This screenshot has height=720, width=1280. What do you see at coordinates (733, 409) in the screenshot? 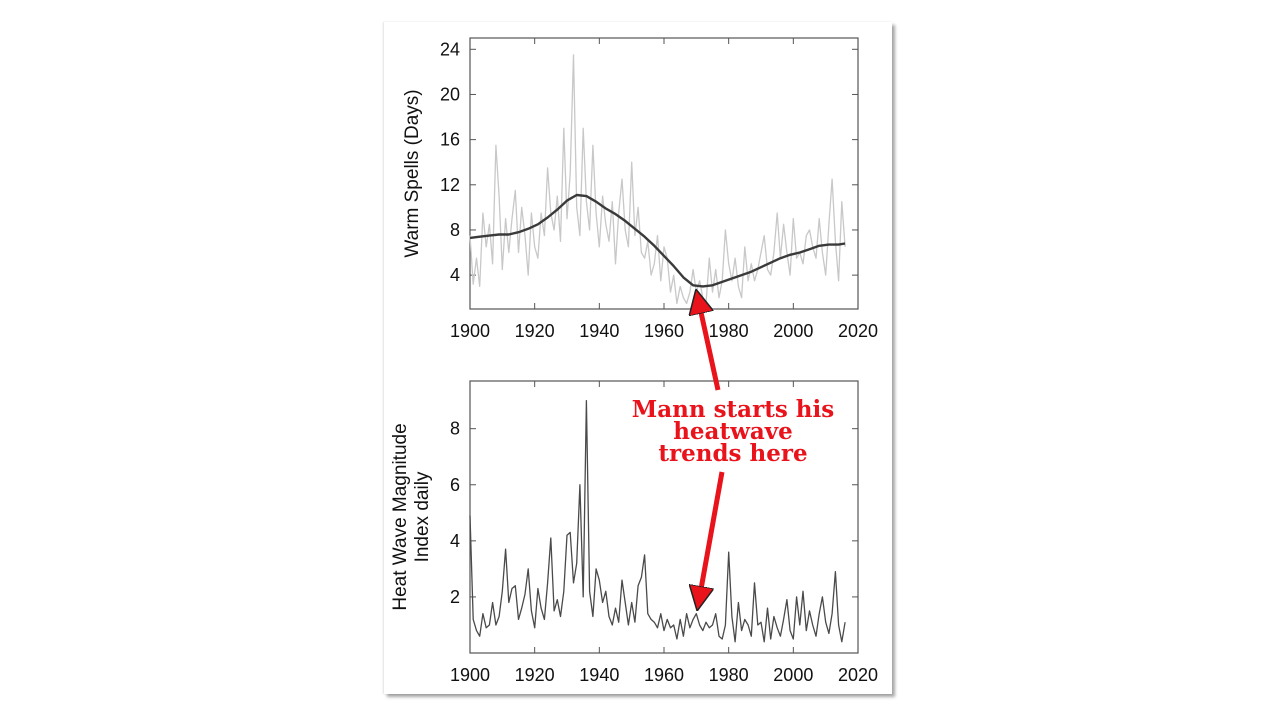
I see `annotation-line-1: Mann starts his` at bounding box center [733, 409].